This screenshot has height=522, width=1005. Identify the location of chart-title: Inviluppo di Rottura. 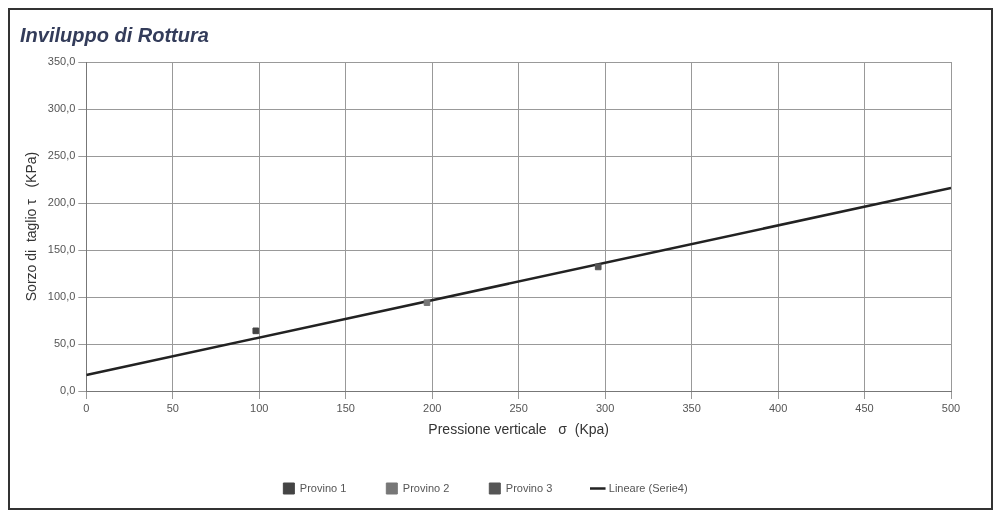
(114, 34).